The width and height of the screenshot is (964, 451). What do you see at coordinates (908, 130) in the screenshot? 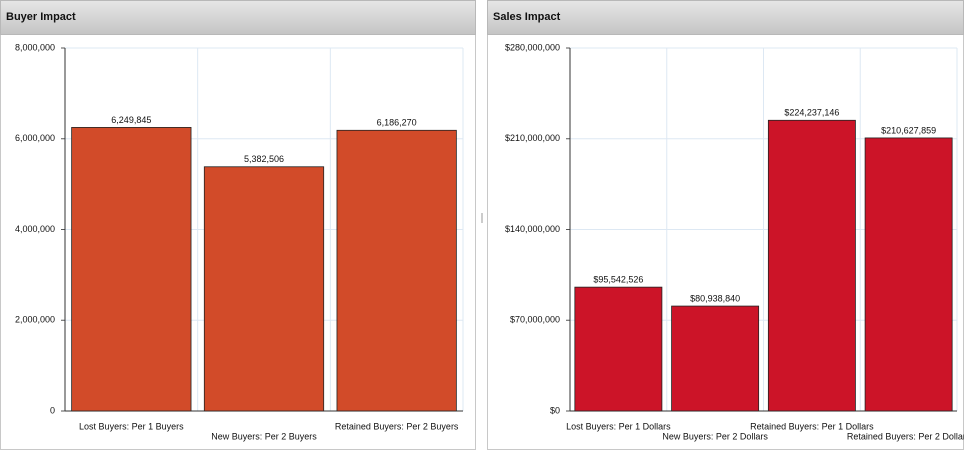
I see `value-label: $210,627,859` at bounding box center [908, 130].